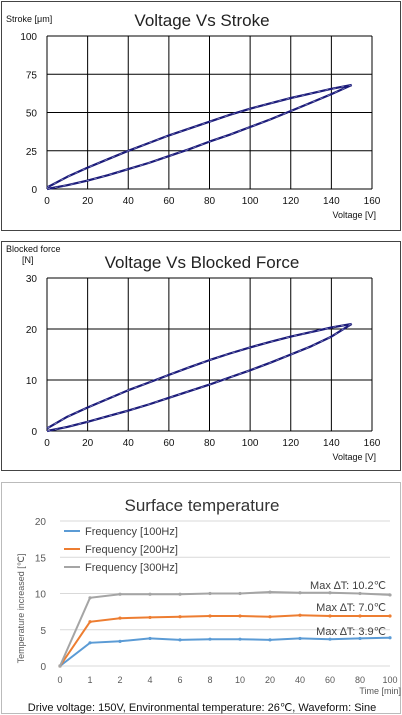 This screenshot has width=402, height=715. I want to click on chart1-x-tick-label: 120, so click(290, 201).